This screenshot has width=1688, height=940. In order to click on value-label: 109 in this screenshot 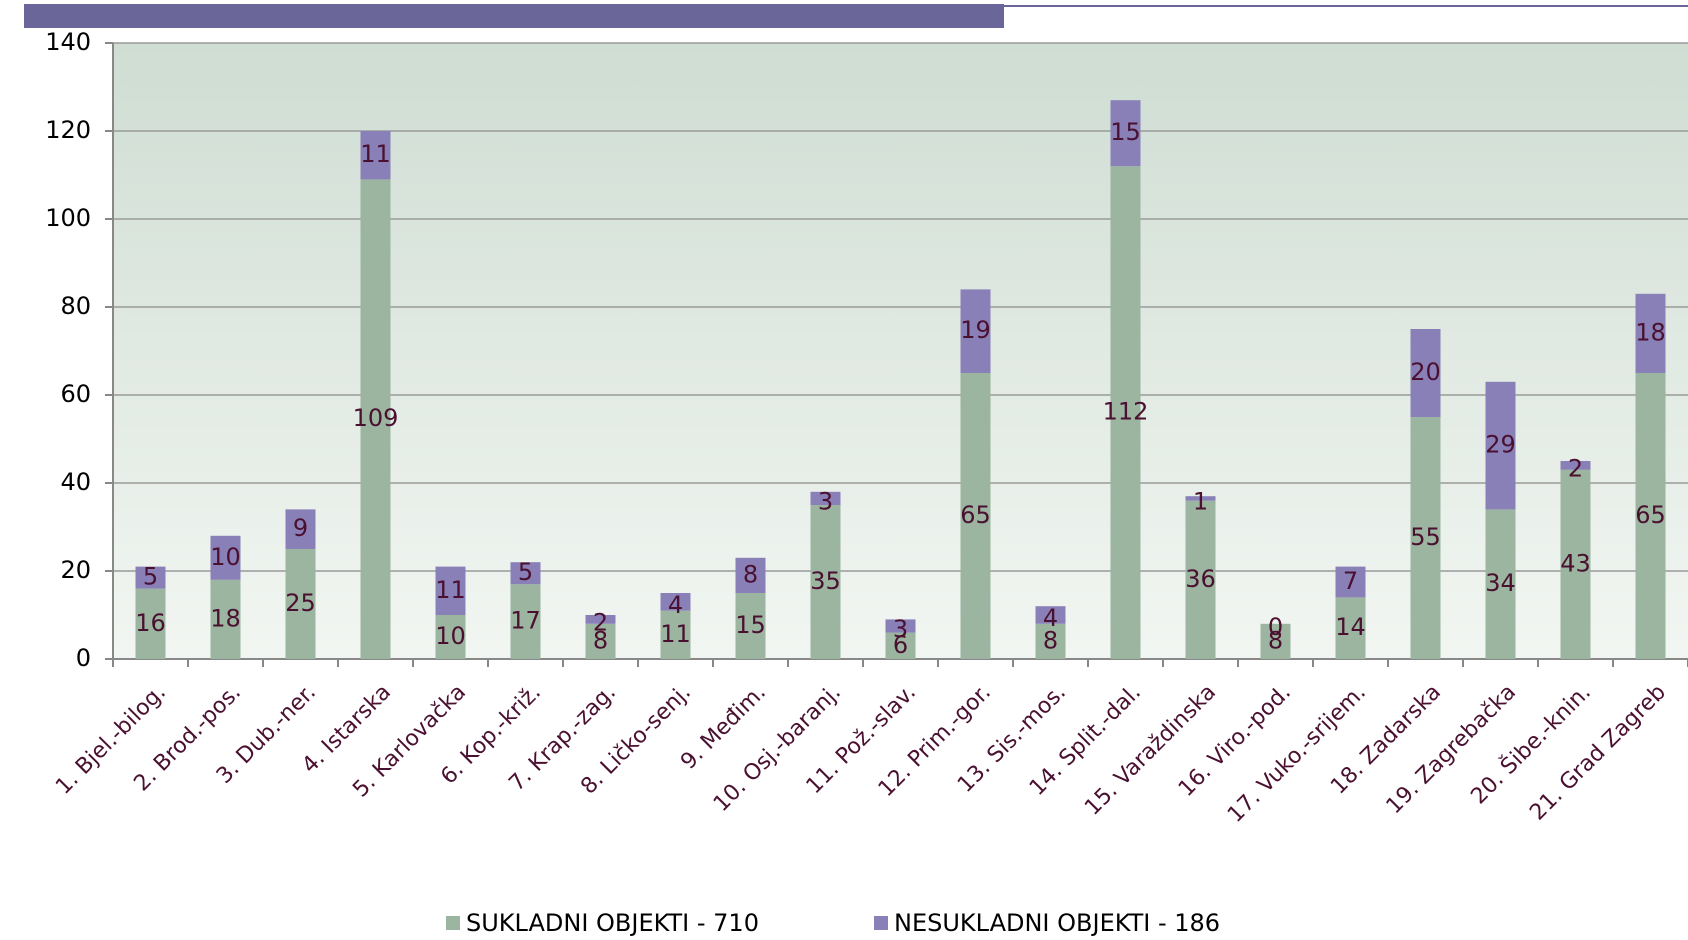, I will do `click(376, 418)`.